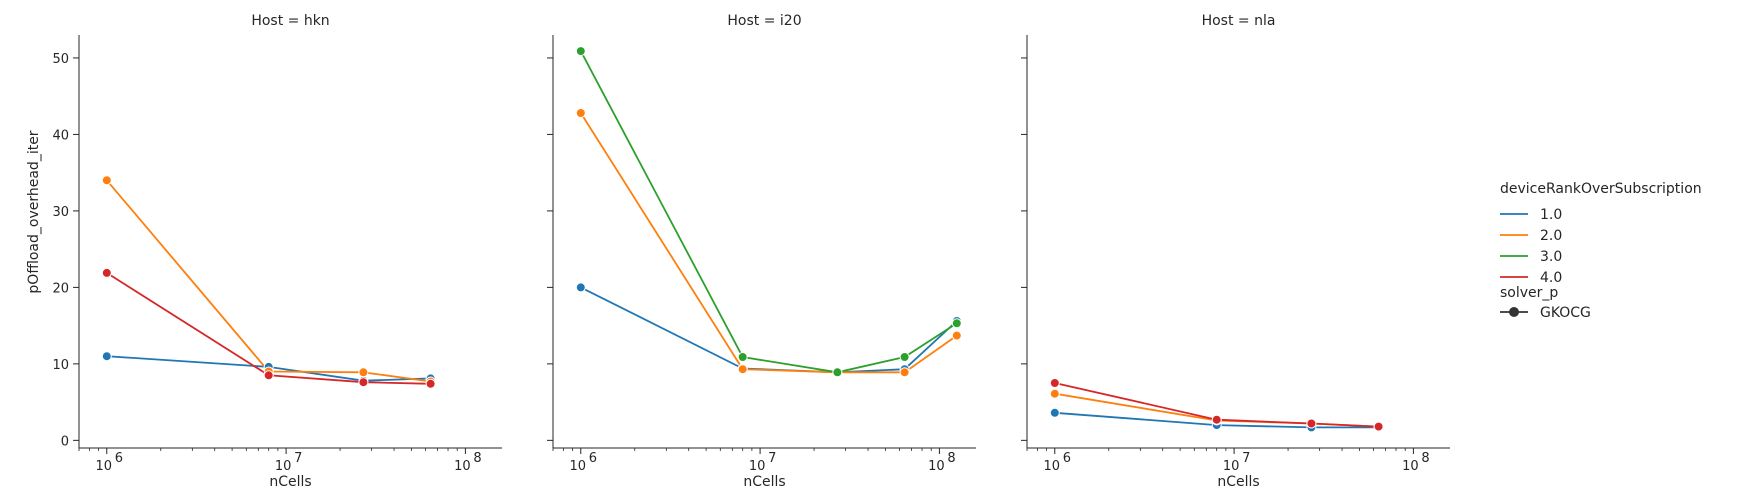 This screenshot has width=1750, height=500. I want to click on legend-style-title: solver_p, so click(1529, 293).